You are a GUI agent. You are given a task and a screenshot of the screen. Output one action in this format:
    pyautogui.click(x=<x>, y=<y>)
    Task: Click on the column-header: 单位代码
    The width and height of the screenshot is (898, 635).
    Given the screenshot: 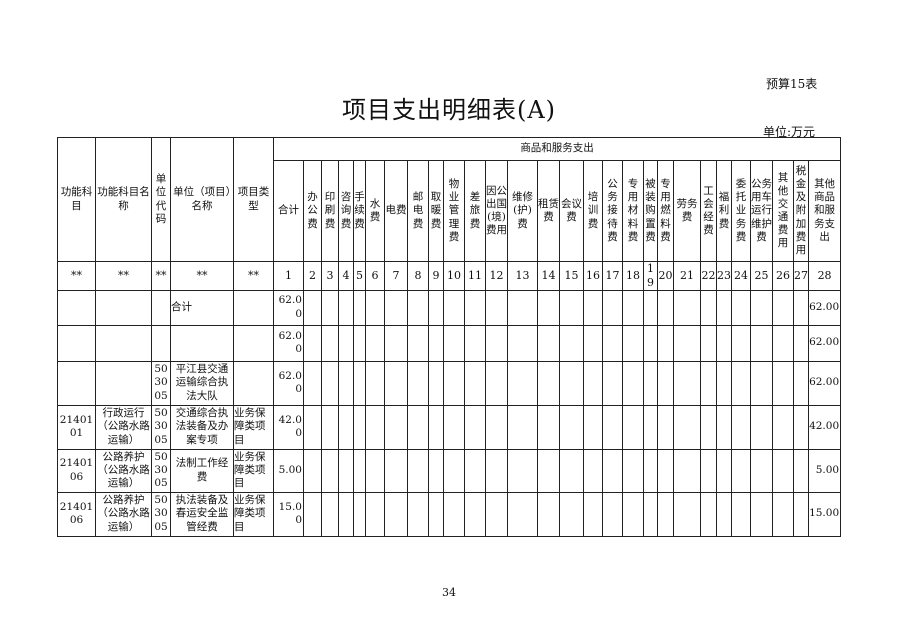 What is the action you would take?
    pyautogui.click(x=161, y=199)
    